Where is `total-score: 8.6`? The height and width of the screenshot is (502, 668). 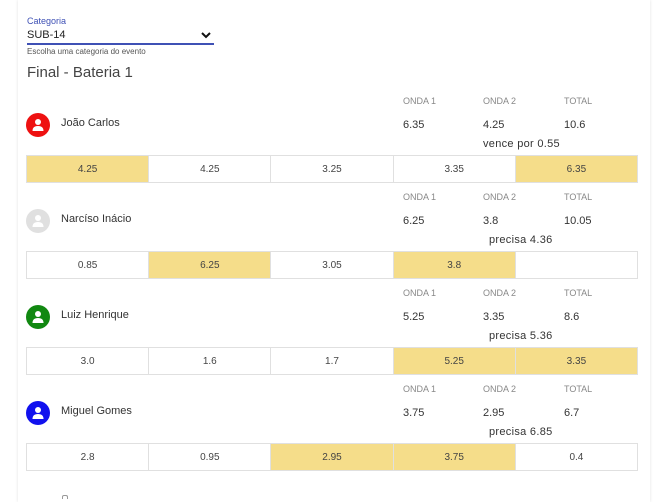
total-score: 8.6 is located at coordinates (572, 317).